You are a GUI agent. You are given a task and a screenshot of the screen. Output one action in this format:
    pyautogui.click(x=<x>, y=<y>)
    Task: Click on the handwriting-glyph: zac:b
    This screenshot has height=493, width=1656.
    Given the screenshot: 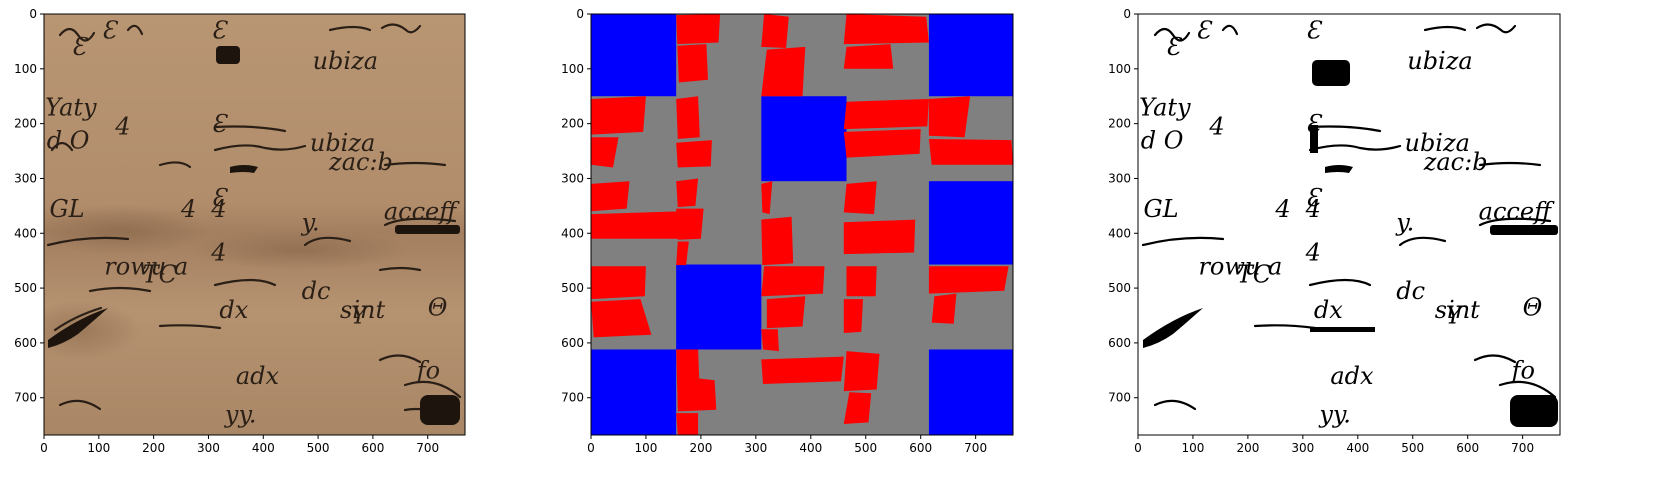 What is the action you would take?
    pyautogui.click(x=1455, y=162)
    